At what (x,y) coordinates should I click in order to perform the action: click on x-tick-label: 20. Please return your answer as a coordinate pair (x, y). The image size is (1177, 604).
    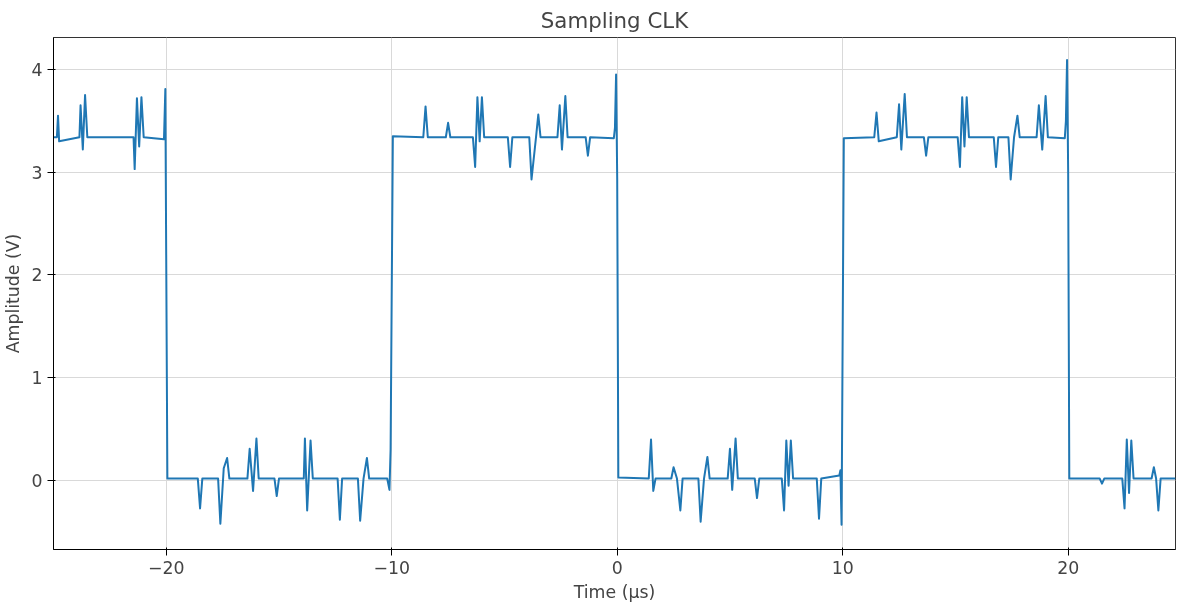
    Looking at the image, I should click on (1068, 567).